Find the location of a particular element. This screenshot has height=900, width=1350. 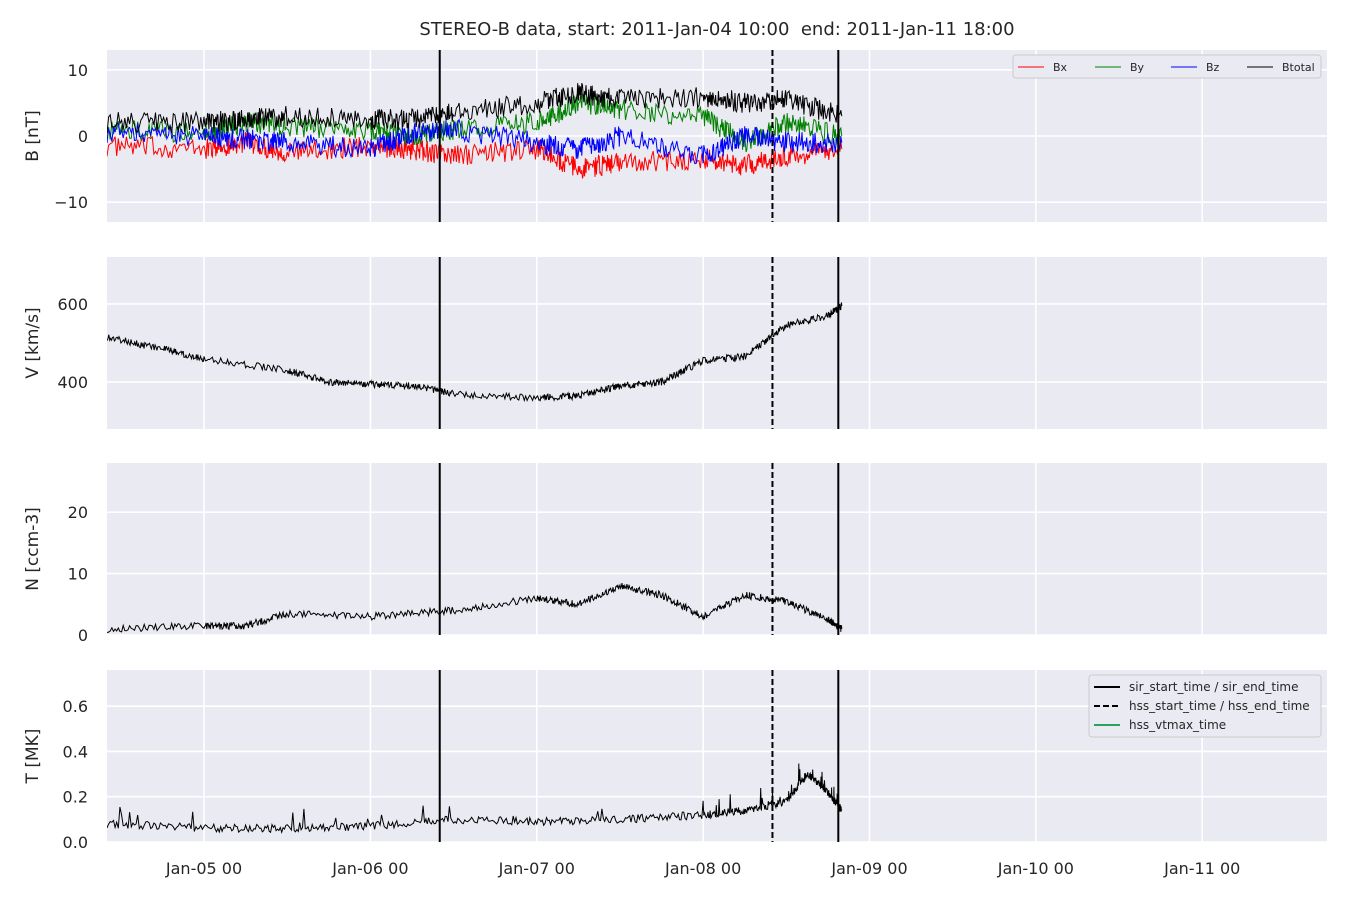

x-tick-label: Jan-06 00 is located at coordinates (369, 868).